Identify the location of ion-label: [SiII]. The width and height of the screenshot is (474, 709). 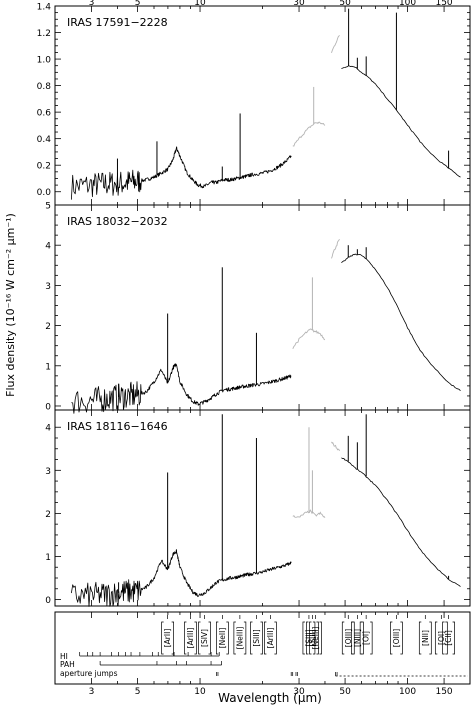
(312, 637).